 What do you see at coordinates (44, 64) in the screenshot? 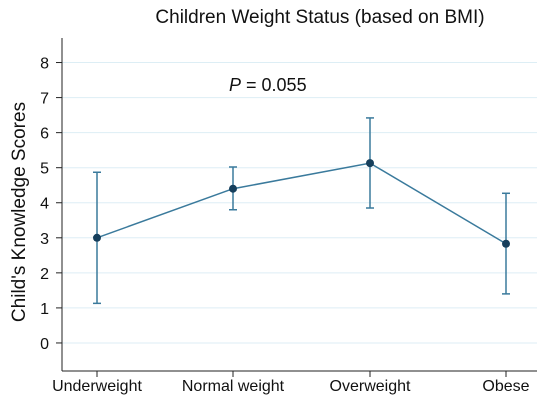
I see `y-tick-label-8: 8` at bounding box center [44, 64].